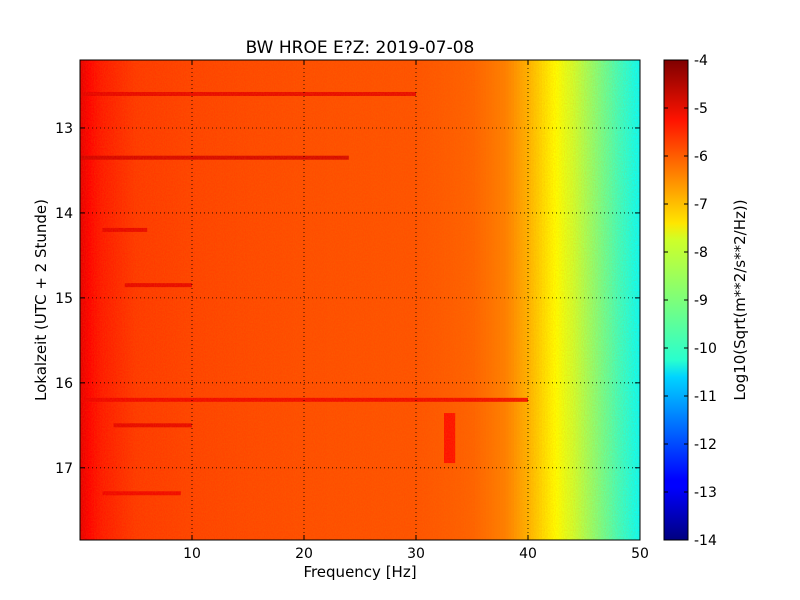  What do you see at coordinates (705, 397) in the screenshot?
I see `colorbar-tick-label: -11` at bounding box center [705, 397].